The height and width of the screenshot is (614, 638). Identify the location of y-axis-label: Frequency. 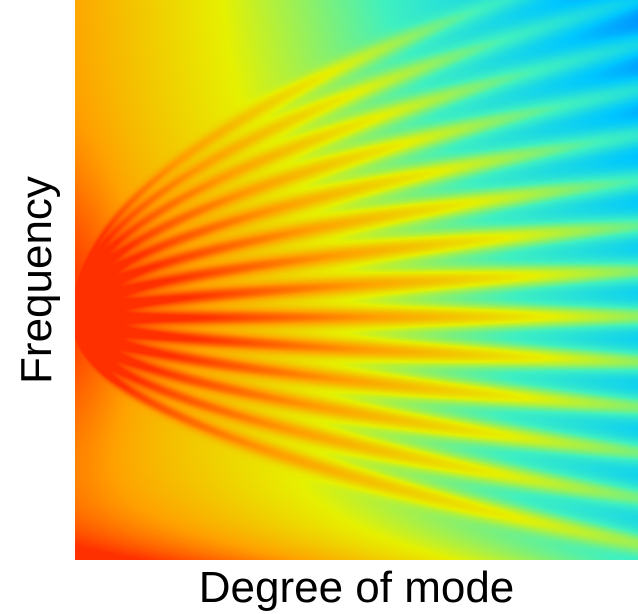
(37, 280).